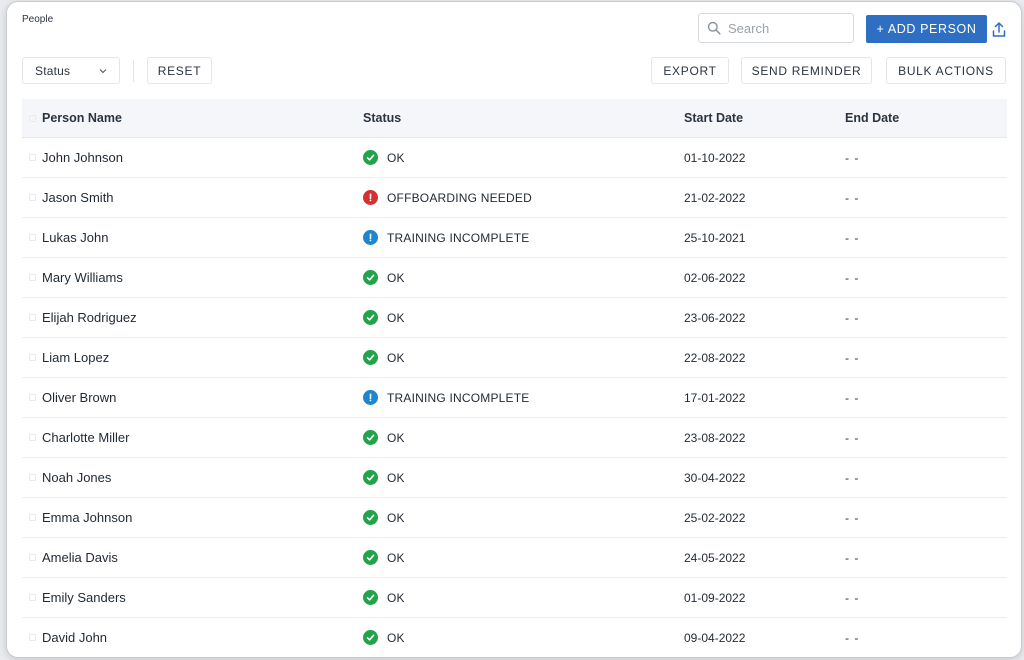  I want to click on table-row: Elijah Rodriguez OK 23-06-2022 - -, so click(514, 318).